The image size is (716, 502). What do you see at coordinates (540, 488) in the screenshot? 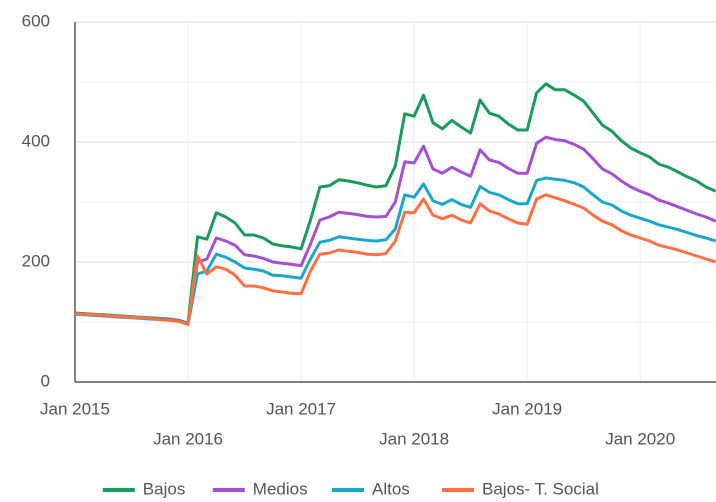
I see `legend-label: Bajos- T. Social` at bounding box center [540, 488].